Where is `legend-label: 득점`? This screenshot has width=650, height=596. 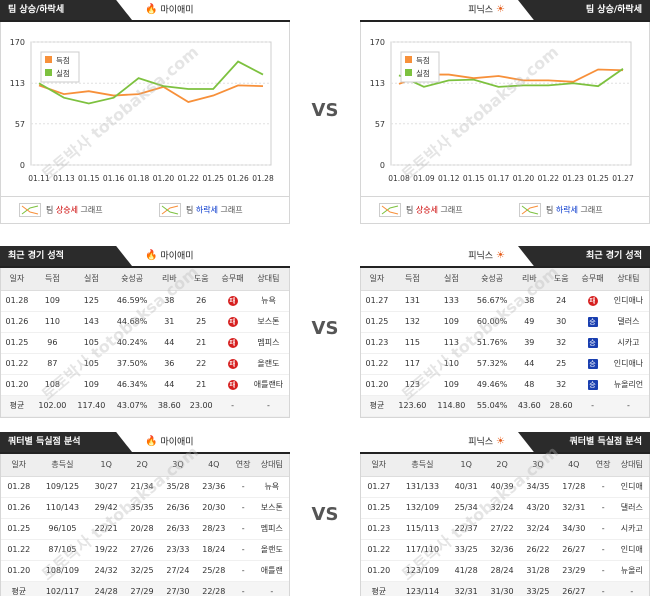 legend-label: 득점 is located at coordinates (63, 60).